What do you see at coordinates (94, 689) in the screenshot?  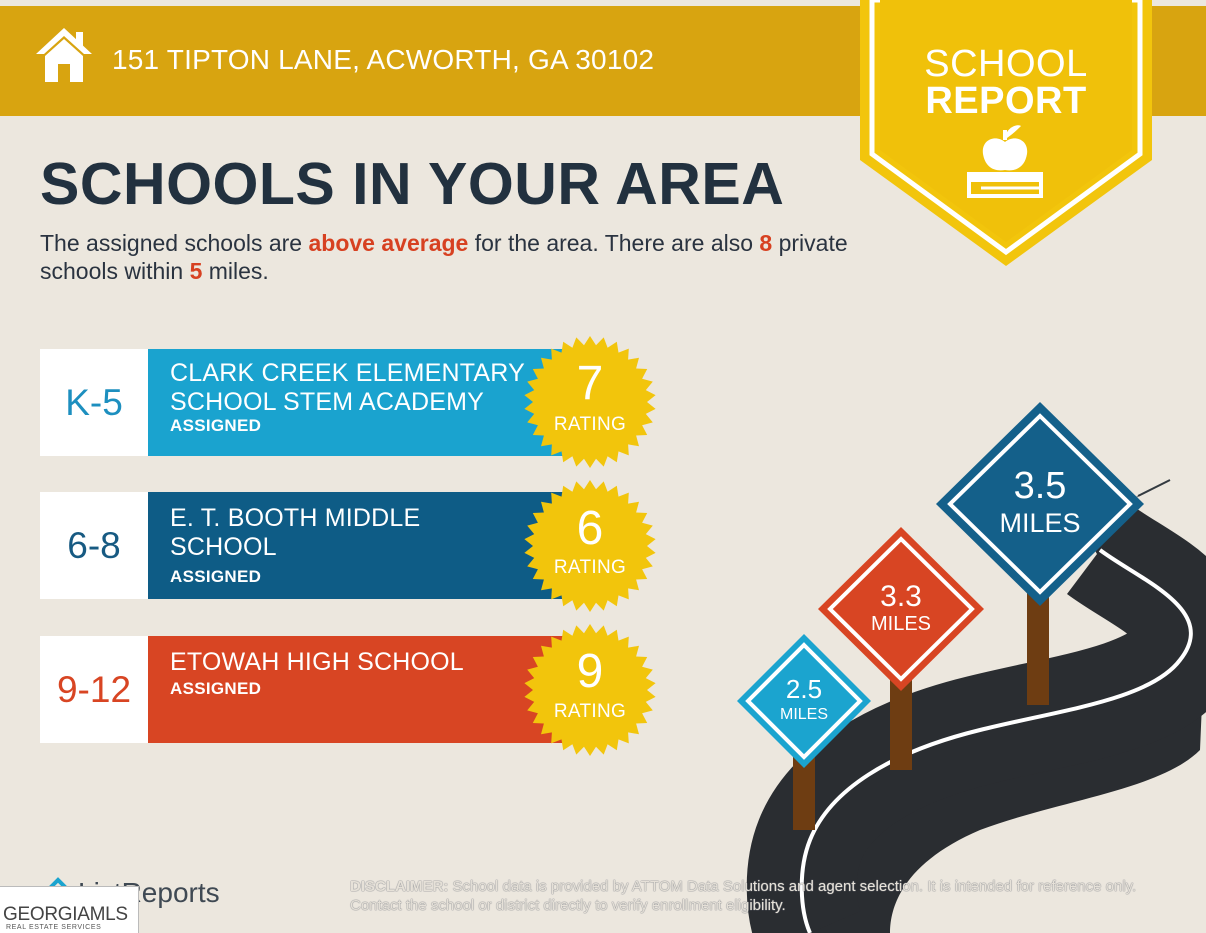 I see `grade-range: 9-12` at bounding box center [94, 689].